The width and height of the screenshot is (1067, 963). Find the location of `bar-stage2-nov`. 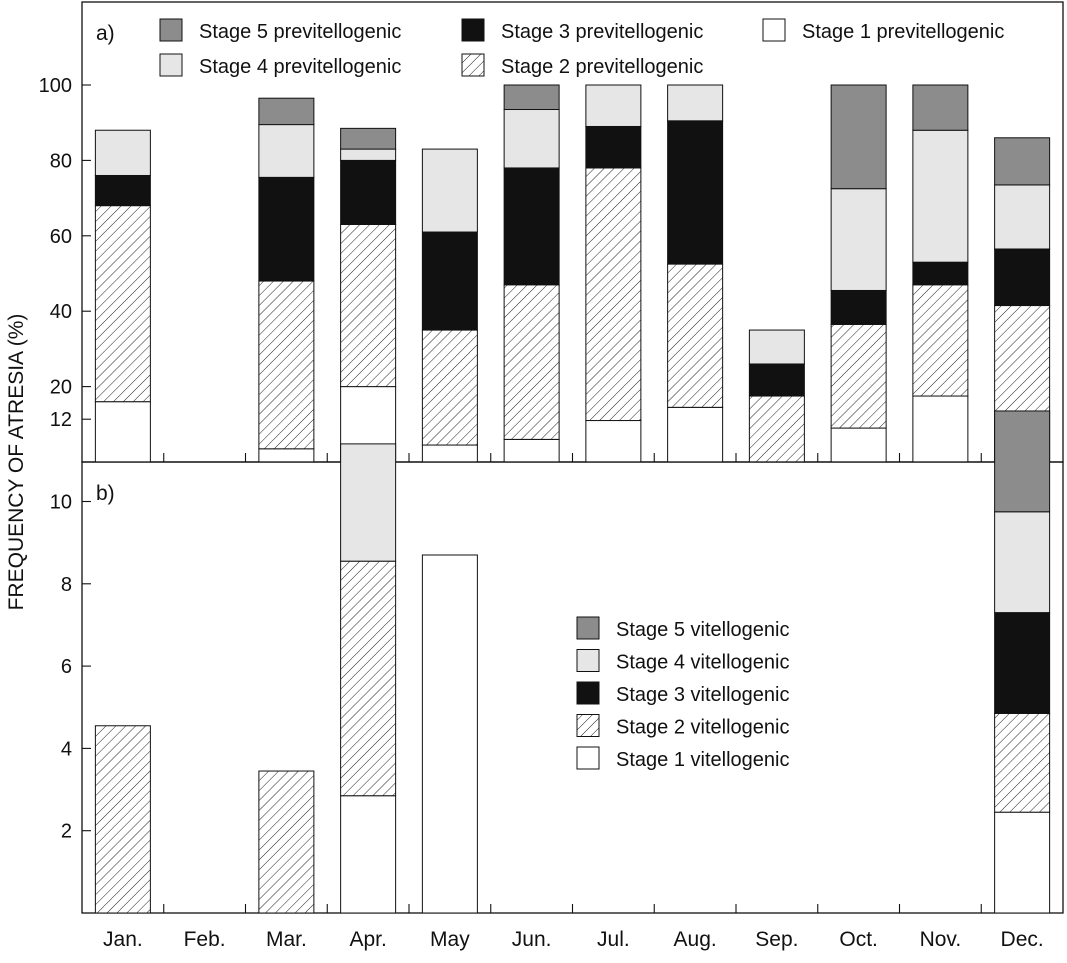

bar-stage2-nov is located at coordinates (940, 340).